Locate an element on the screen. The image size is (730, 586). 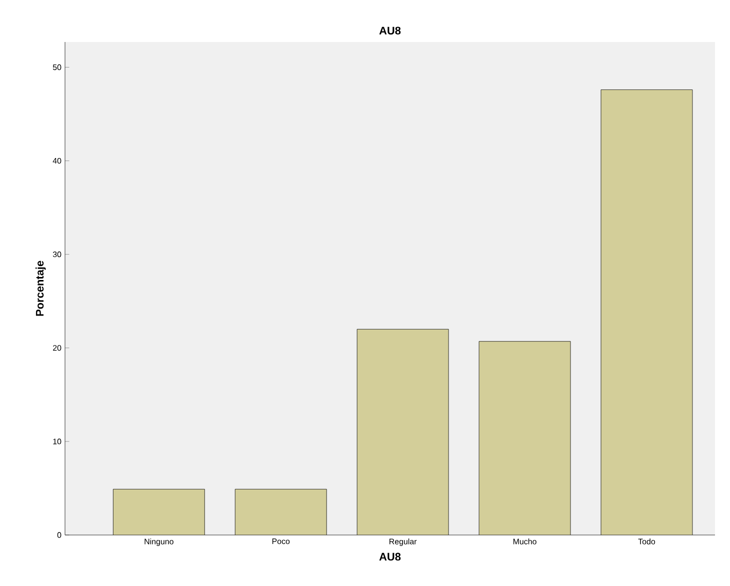
y-axis-title: Porcentaje is located at coordinates (41, 288).